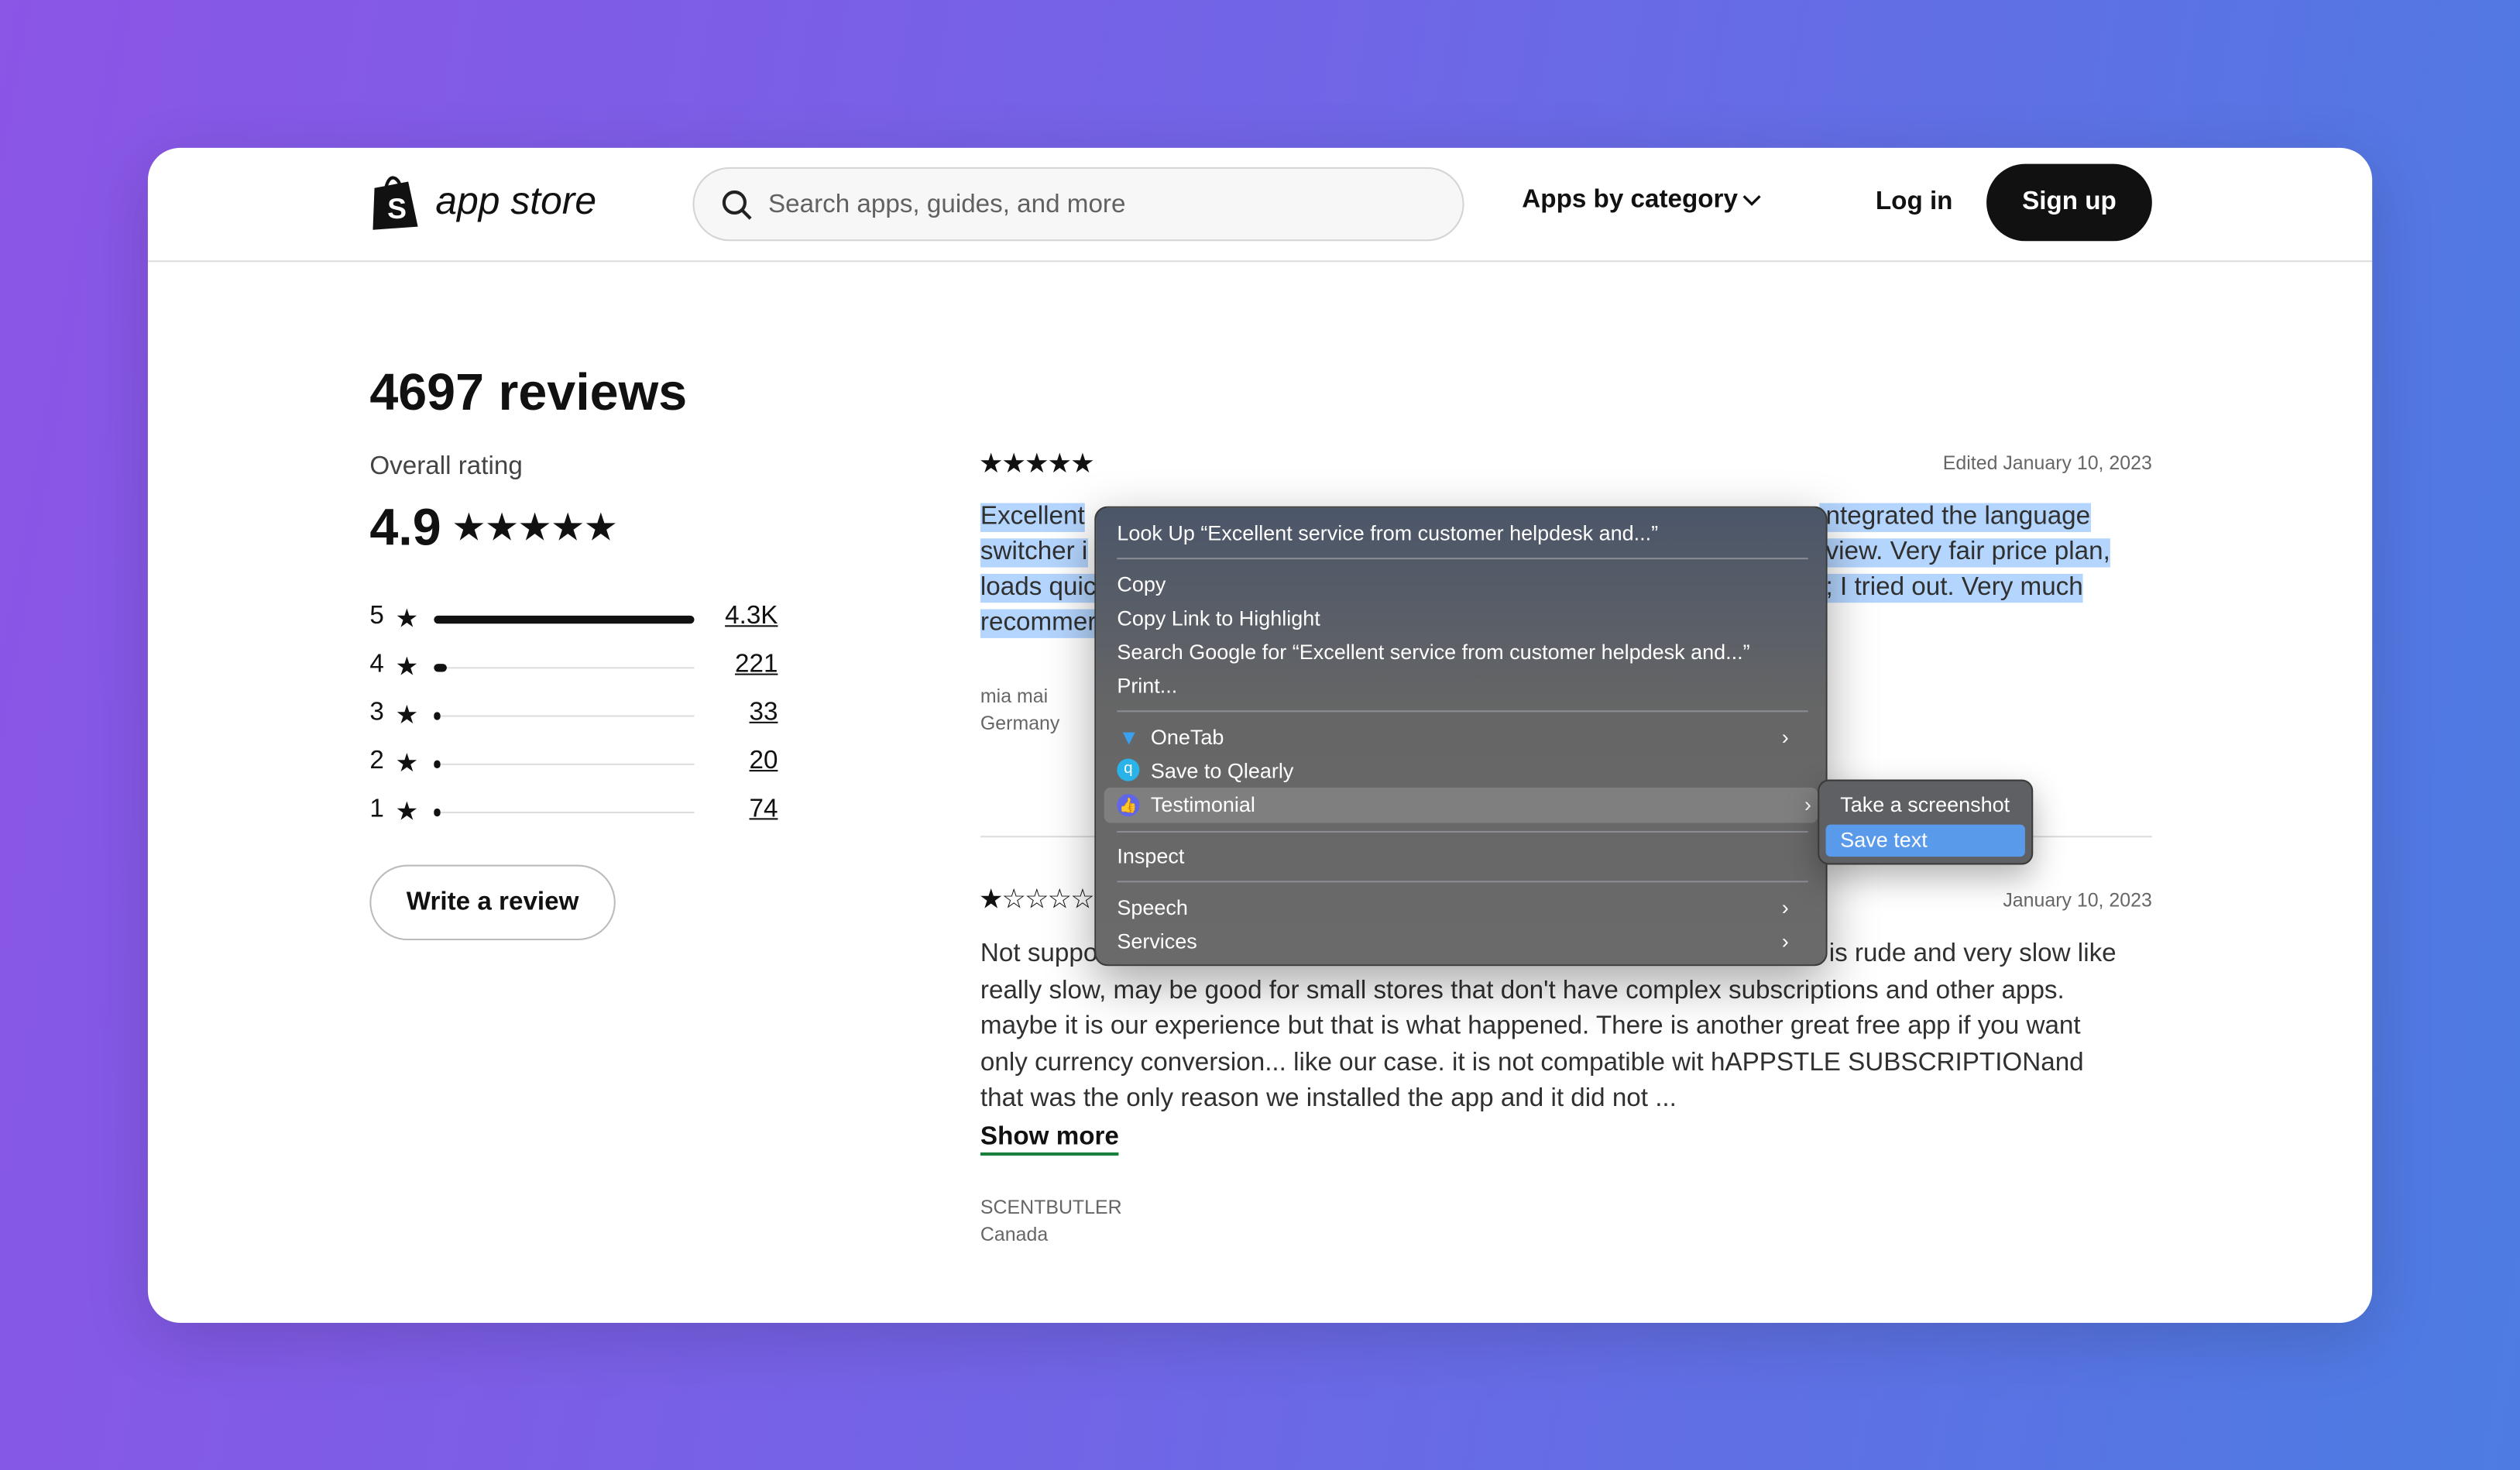 Image resolution: width=2520 pixels, height=1470 pixels. I want to click on review-text-fragment: switcher i, so click(1034, 553).